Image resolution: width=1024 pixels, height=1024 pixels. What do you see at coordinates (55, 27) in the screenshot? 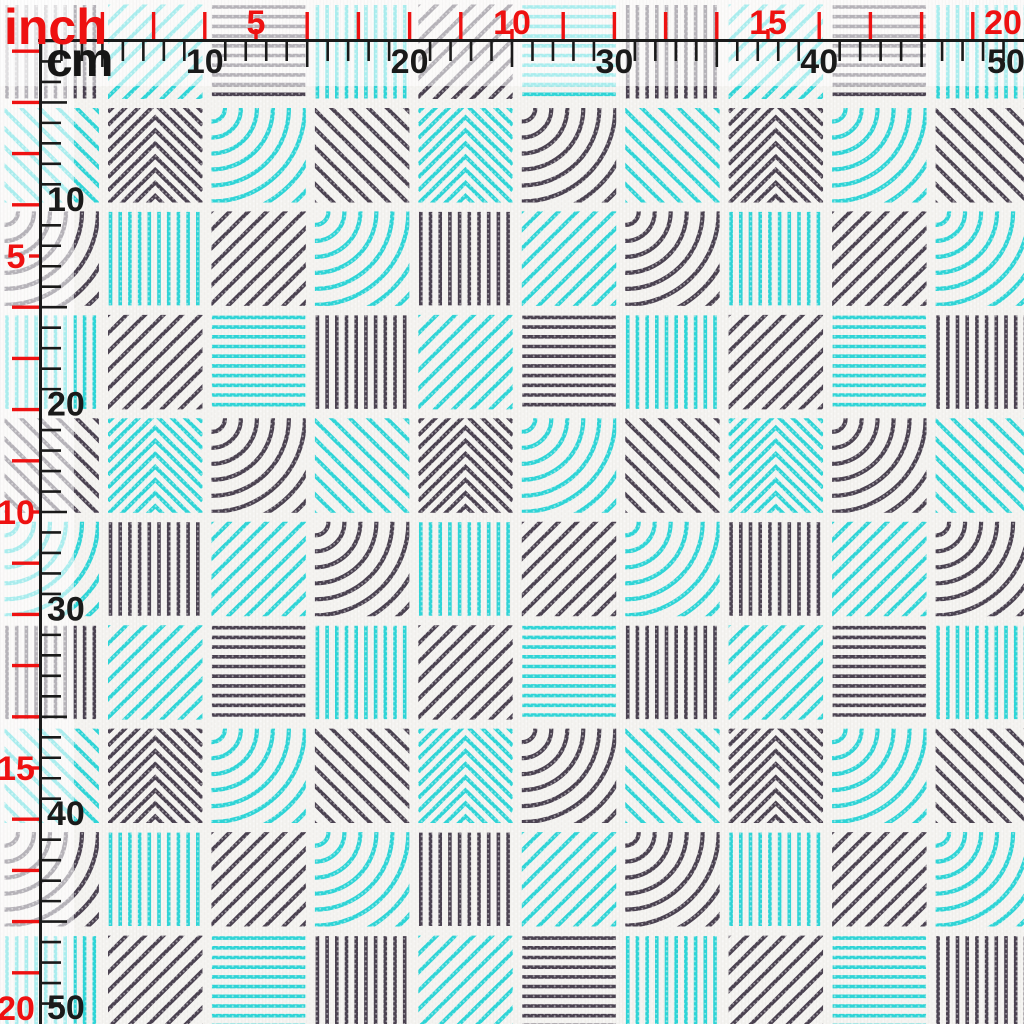
I see `inch-ruler-label: inch` at bounding box center [55, 27].